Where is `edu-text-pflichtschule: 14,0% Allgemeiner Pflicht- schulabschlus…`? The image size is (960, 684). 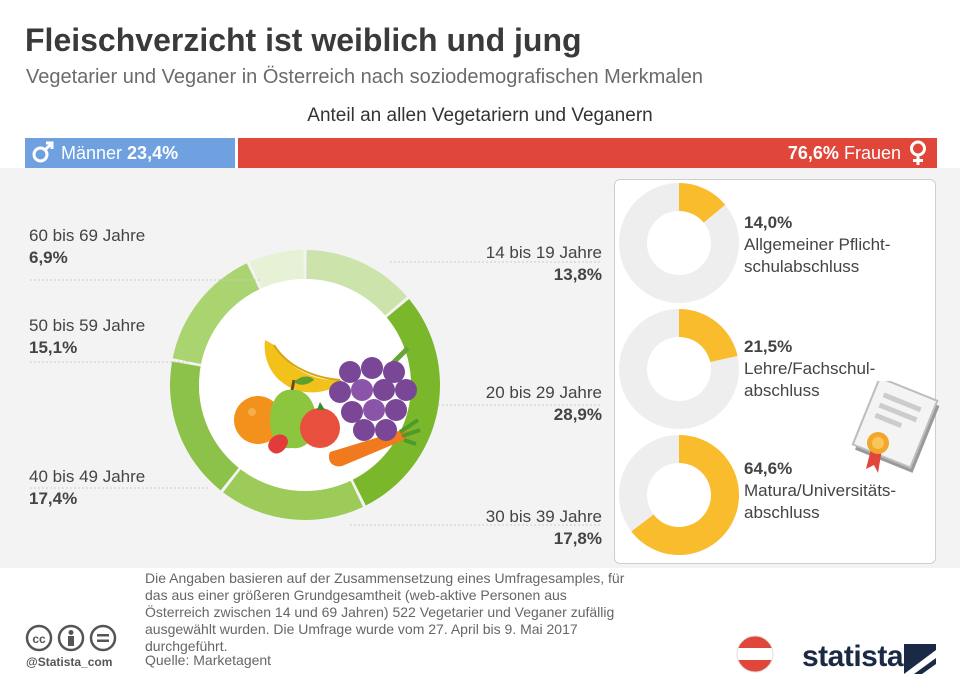 edu-text-pflichtschule: 14,0% Allgemeiner Pflicht- schulabschlus… is located at coordinates (817, 245).